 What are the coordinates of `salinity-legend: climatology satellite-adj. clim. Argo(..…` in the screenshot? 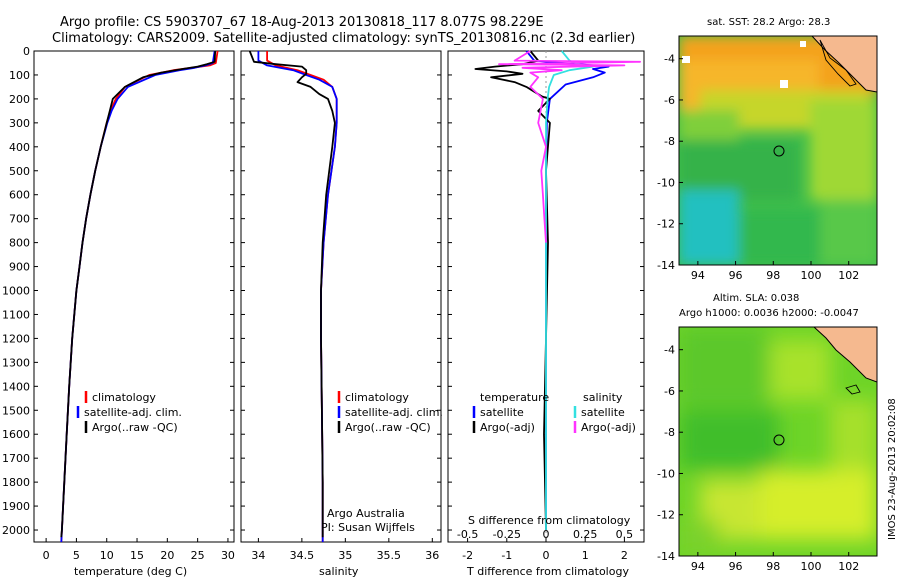 It's located at (390, 412).